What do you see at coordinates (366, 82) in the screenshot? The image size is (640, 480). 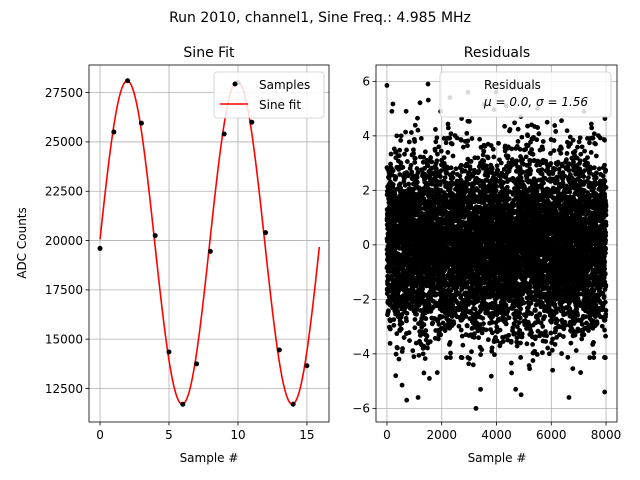 I see `residuals-y-tick-label: 6` at bounding box center [366, 82].